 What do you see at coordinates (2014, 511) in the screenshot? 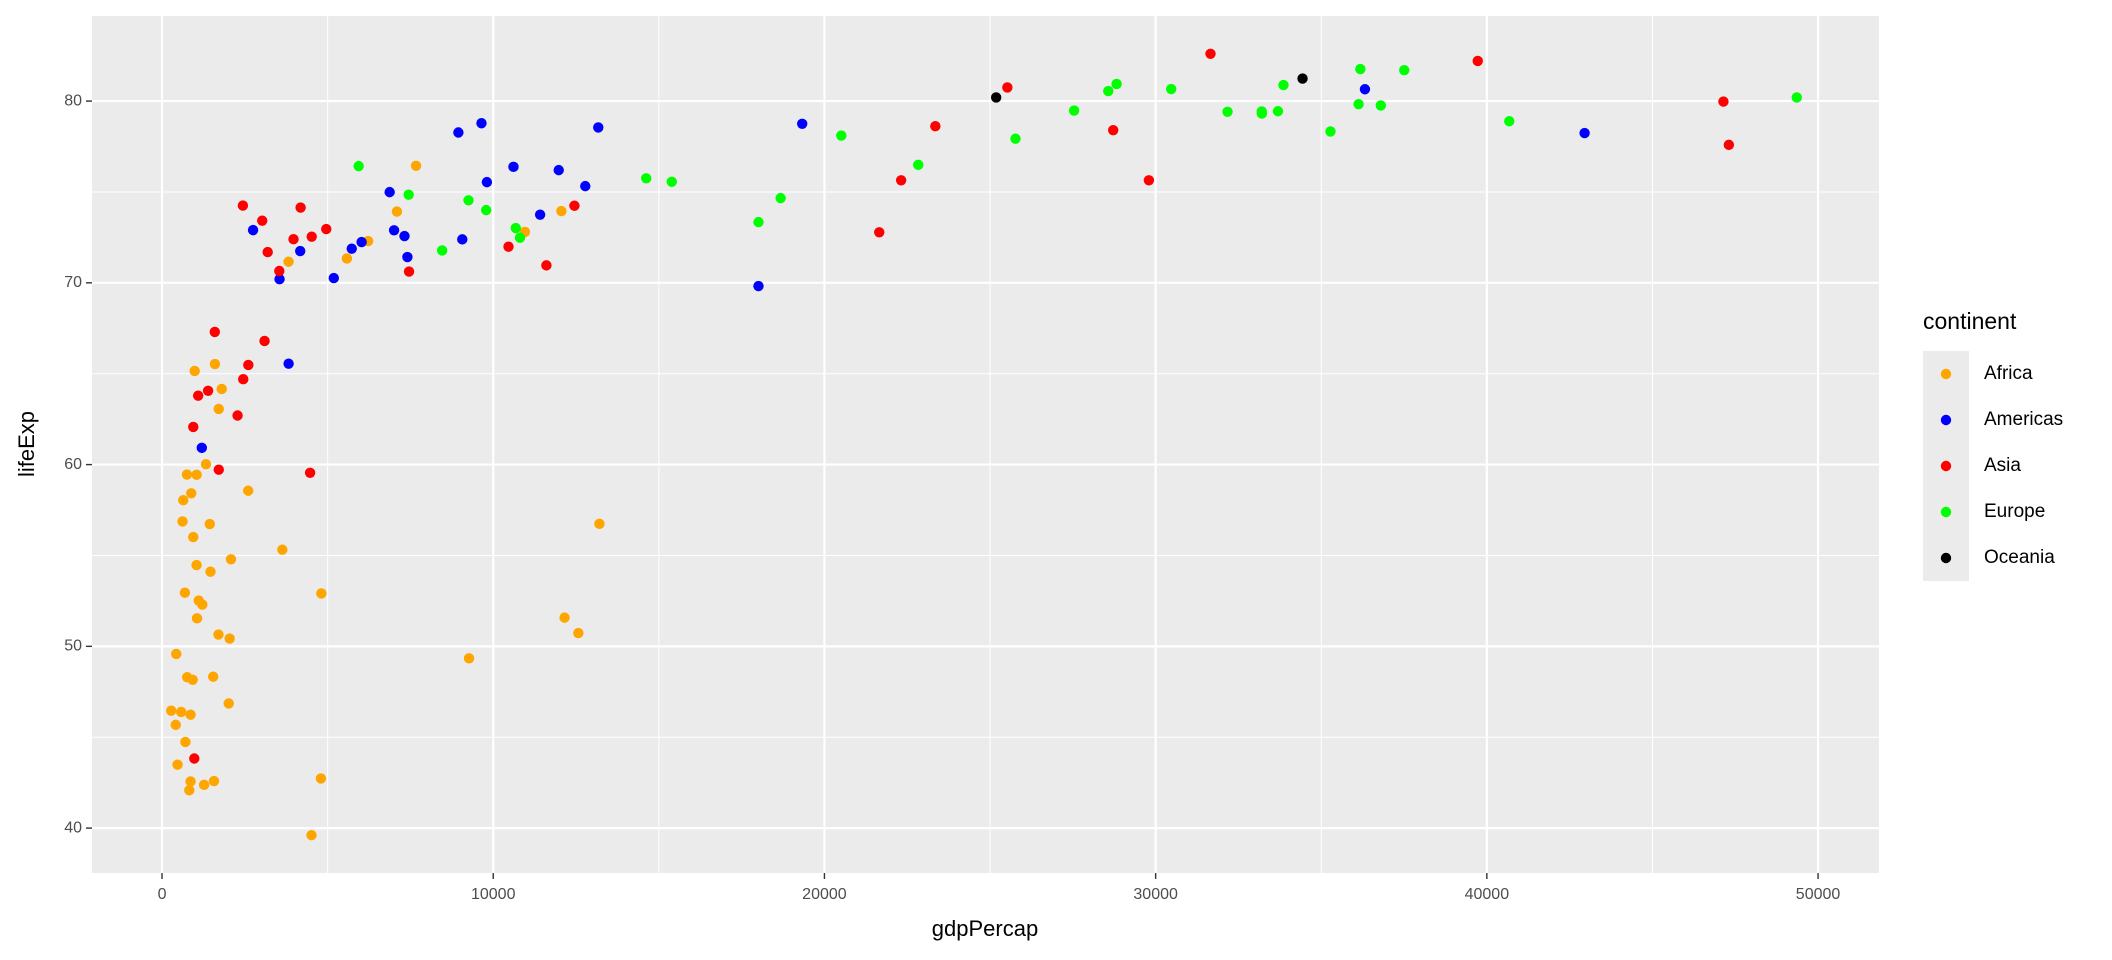
I see `legend-label: Europe` at bounding box center [2014, 511].